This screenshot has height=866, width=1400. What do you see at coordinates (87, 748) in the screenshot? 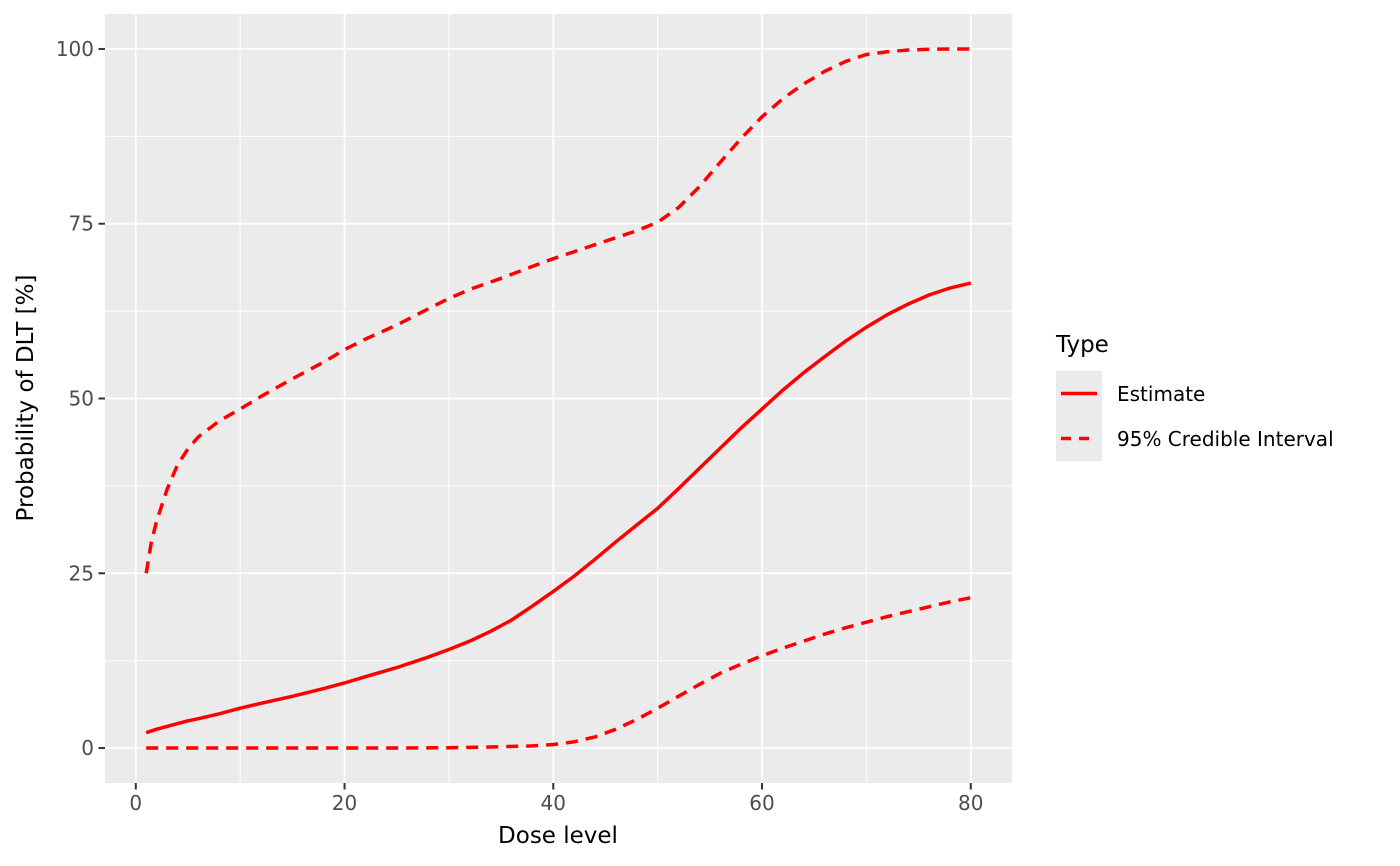
I see `y-tick-label: 0` at bounding box center [87, 748].